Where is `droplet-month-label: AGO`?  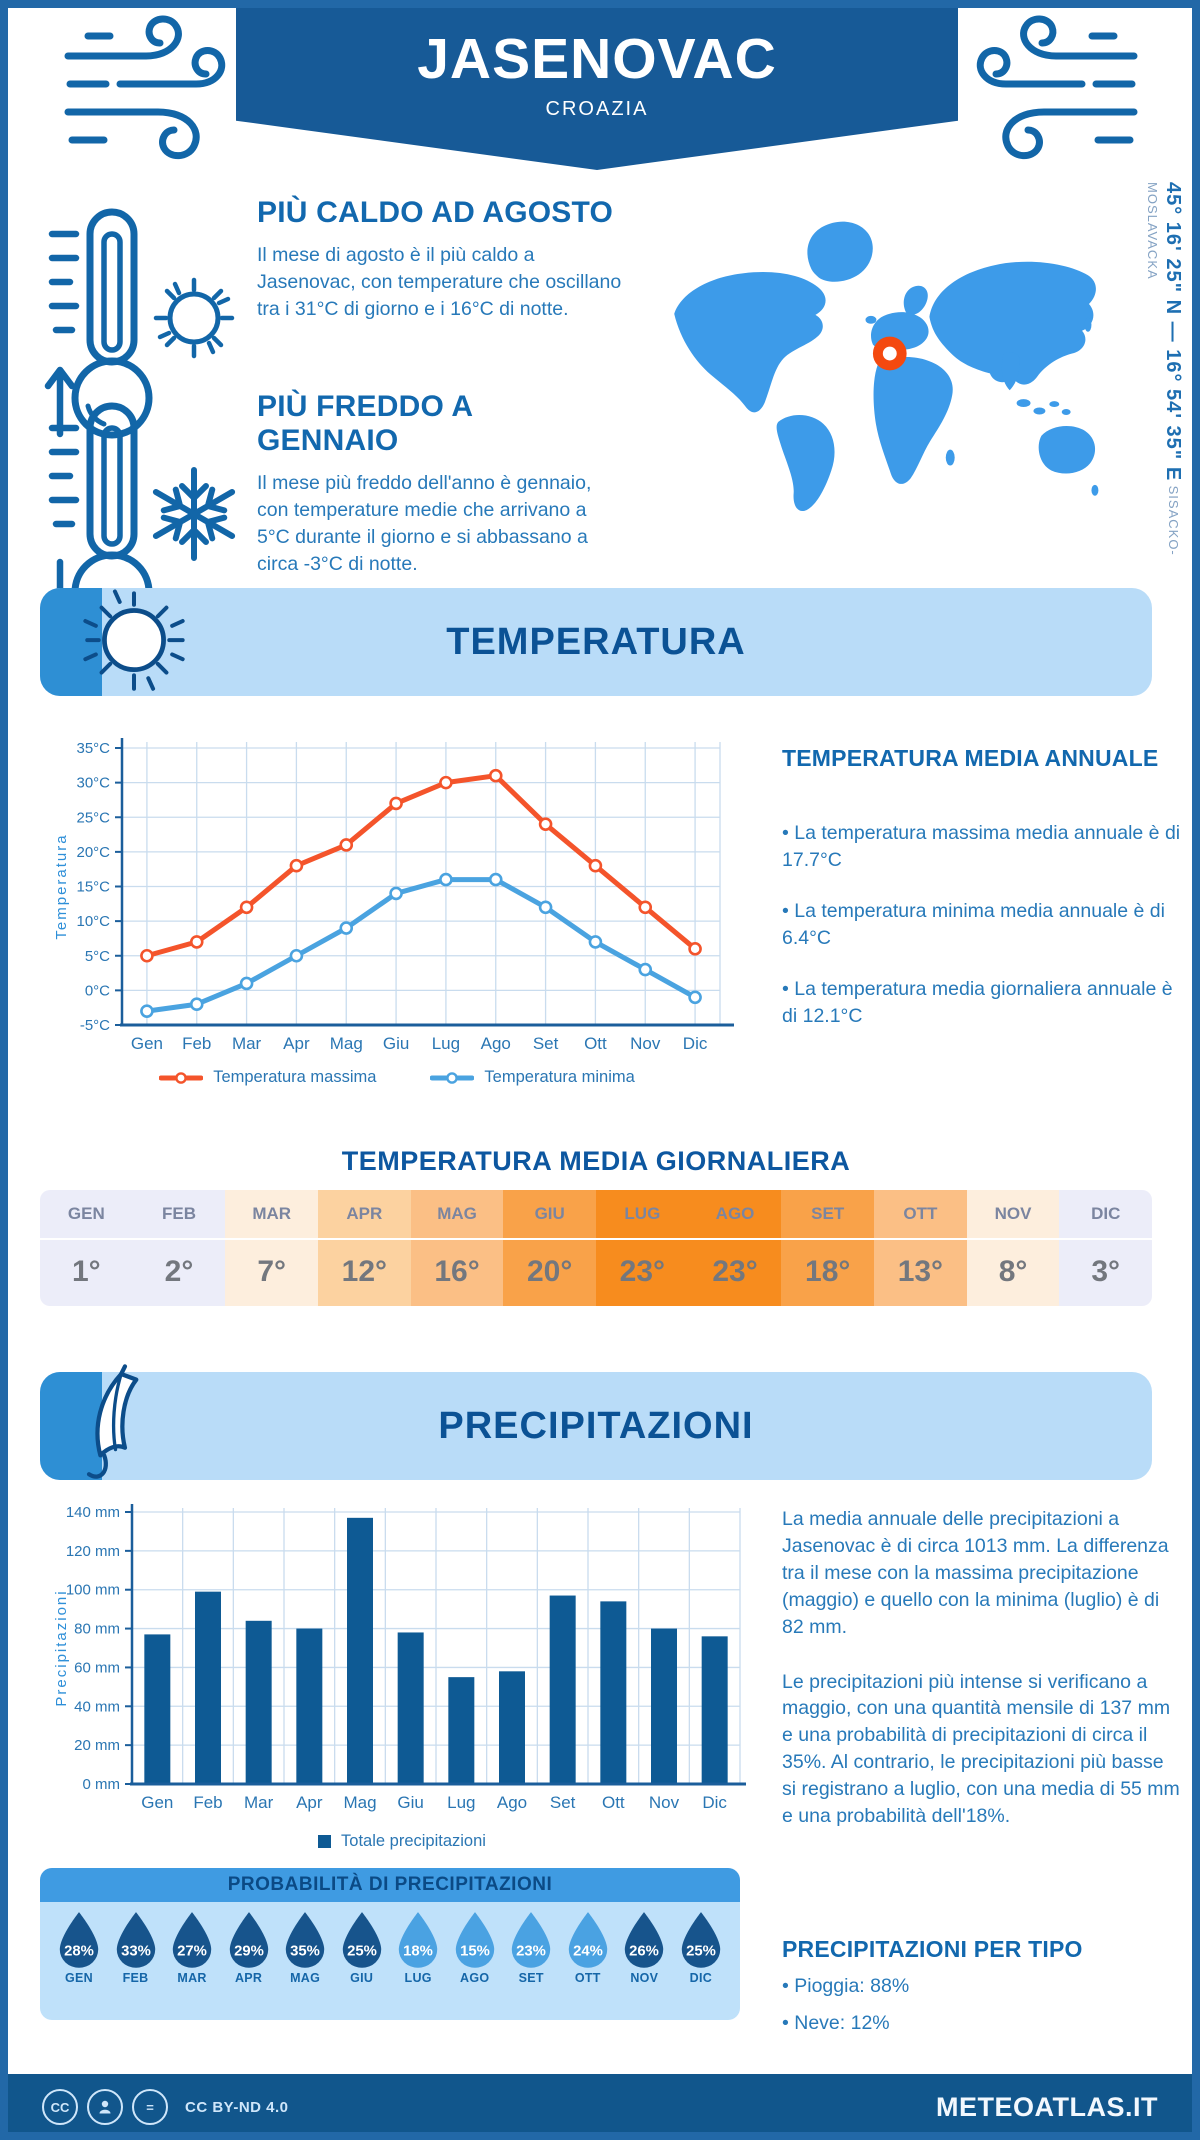
droplet-month-label: AGO is located at coordinates (475, 1978).